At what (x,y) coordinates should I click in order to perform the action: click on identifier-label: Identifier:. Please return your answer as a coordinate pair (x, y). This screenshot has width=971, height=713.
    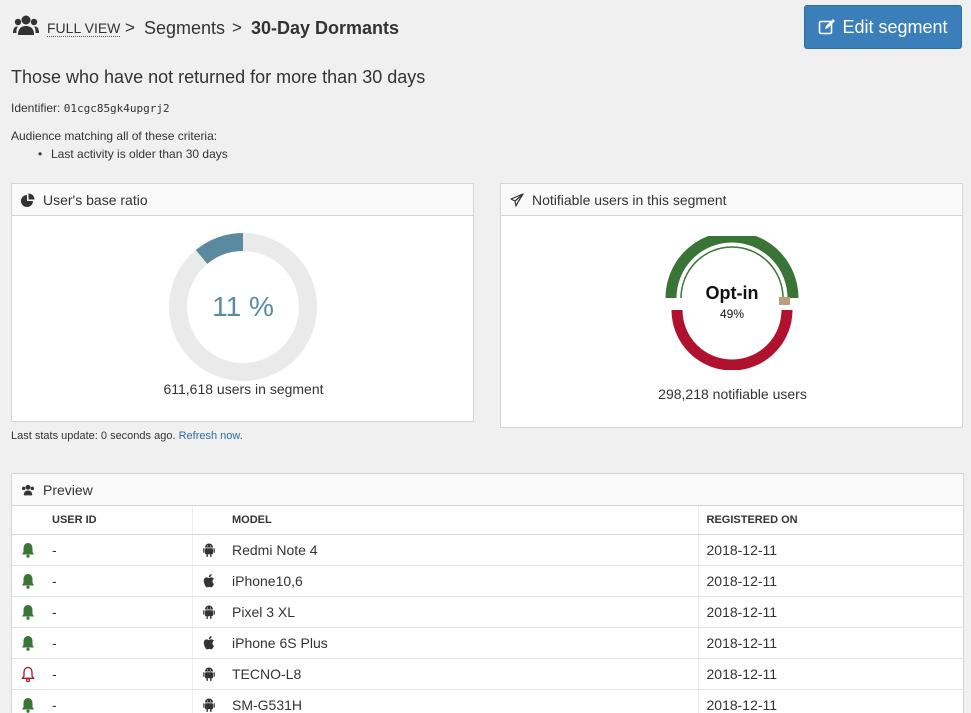
    Looking at the image, I should click on (36, 108).